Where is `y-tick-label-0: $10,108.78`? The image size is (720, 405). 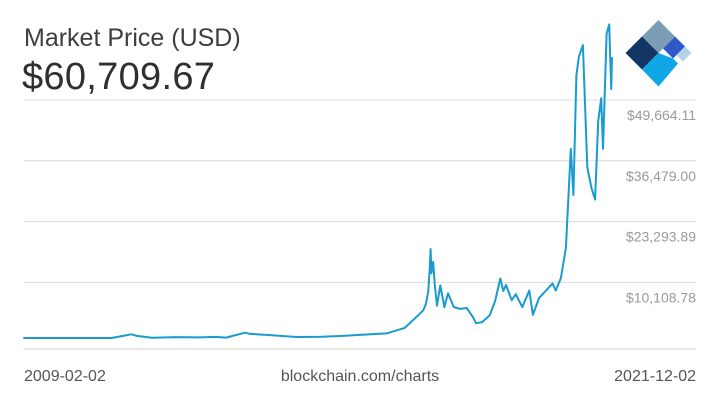
y-tick-label-0: $10,108.78 is located at coordinates (661, 297).